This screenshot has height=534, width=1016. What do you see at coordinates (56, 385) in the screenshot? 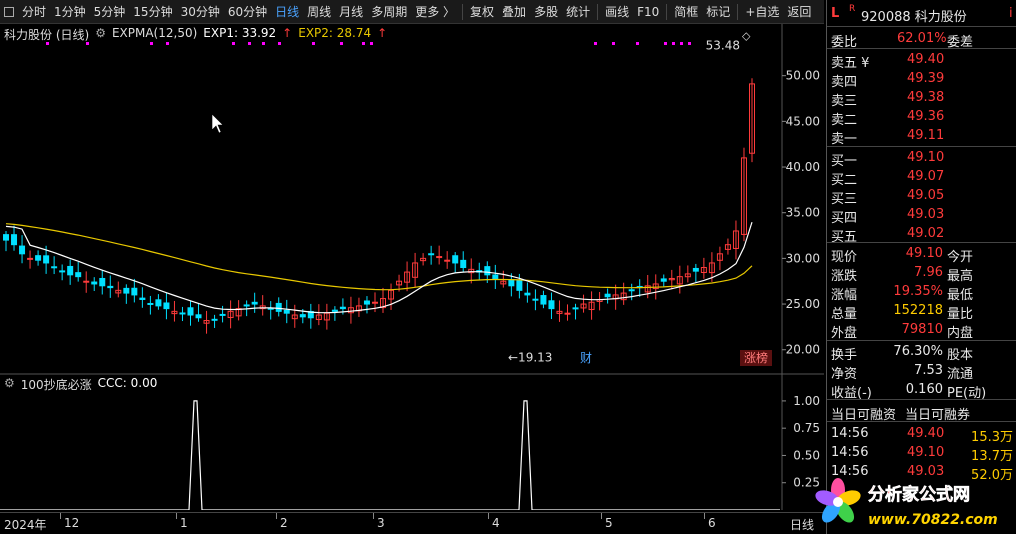
I see `osc-name: 100抄底必涨` at bounding box center [56, 385].